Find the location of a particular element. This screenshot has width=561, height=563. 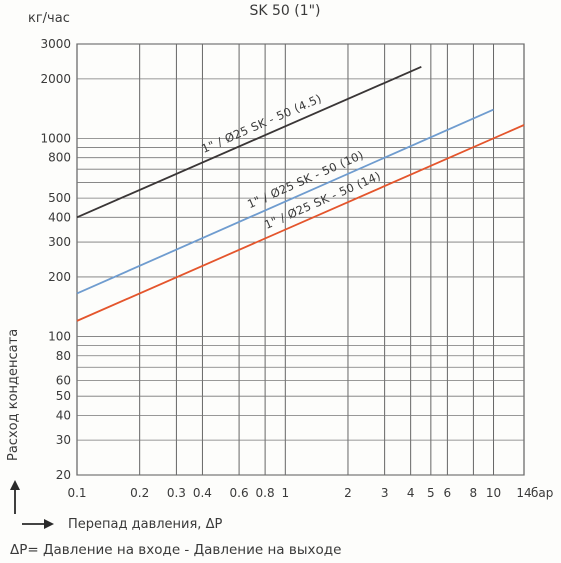

y-tick-label: 100 is located at coordinates (59, 337).